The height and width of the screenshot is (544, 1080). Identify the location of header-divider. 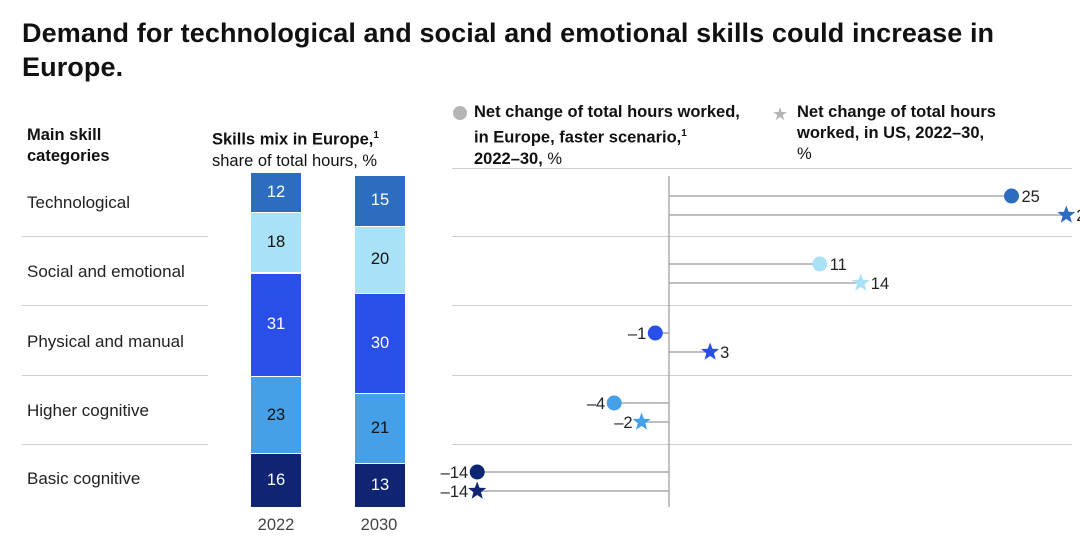
(762, 168).